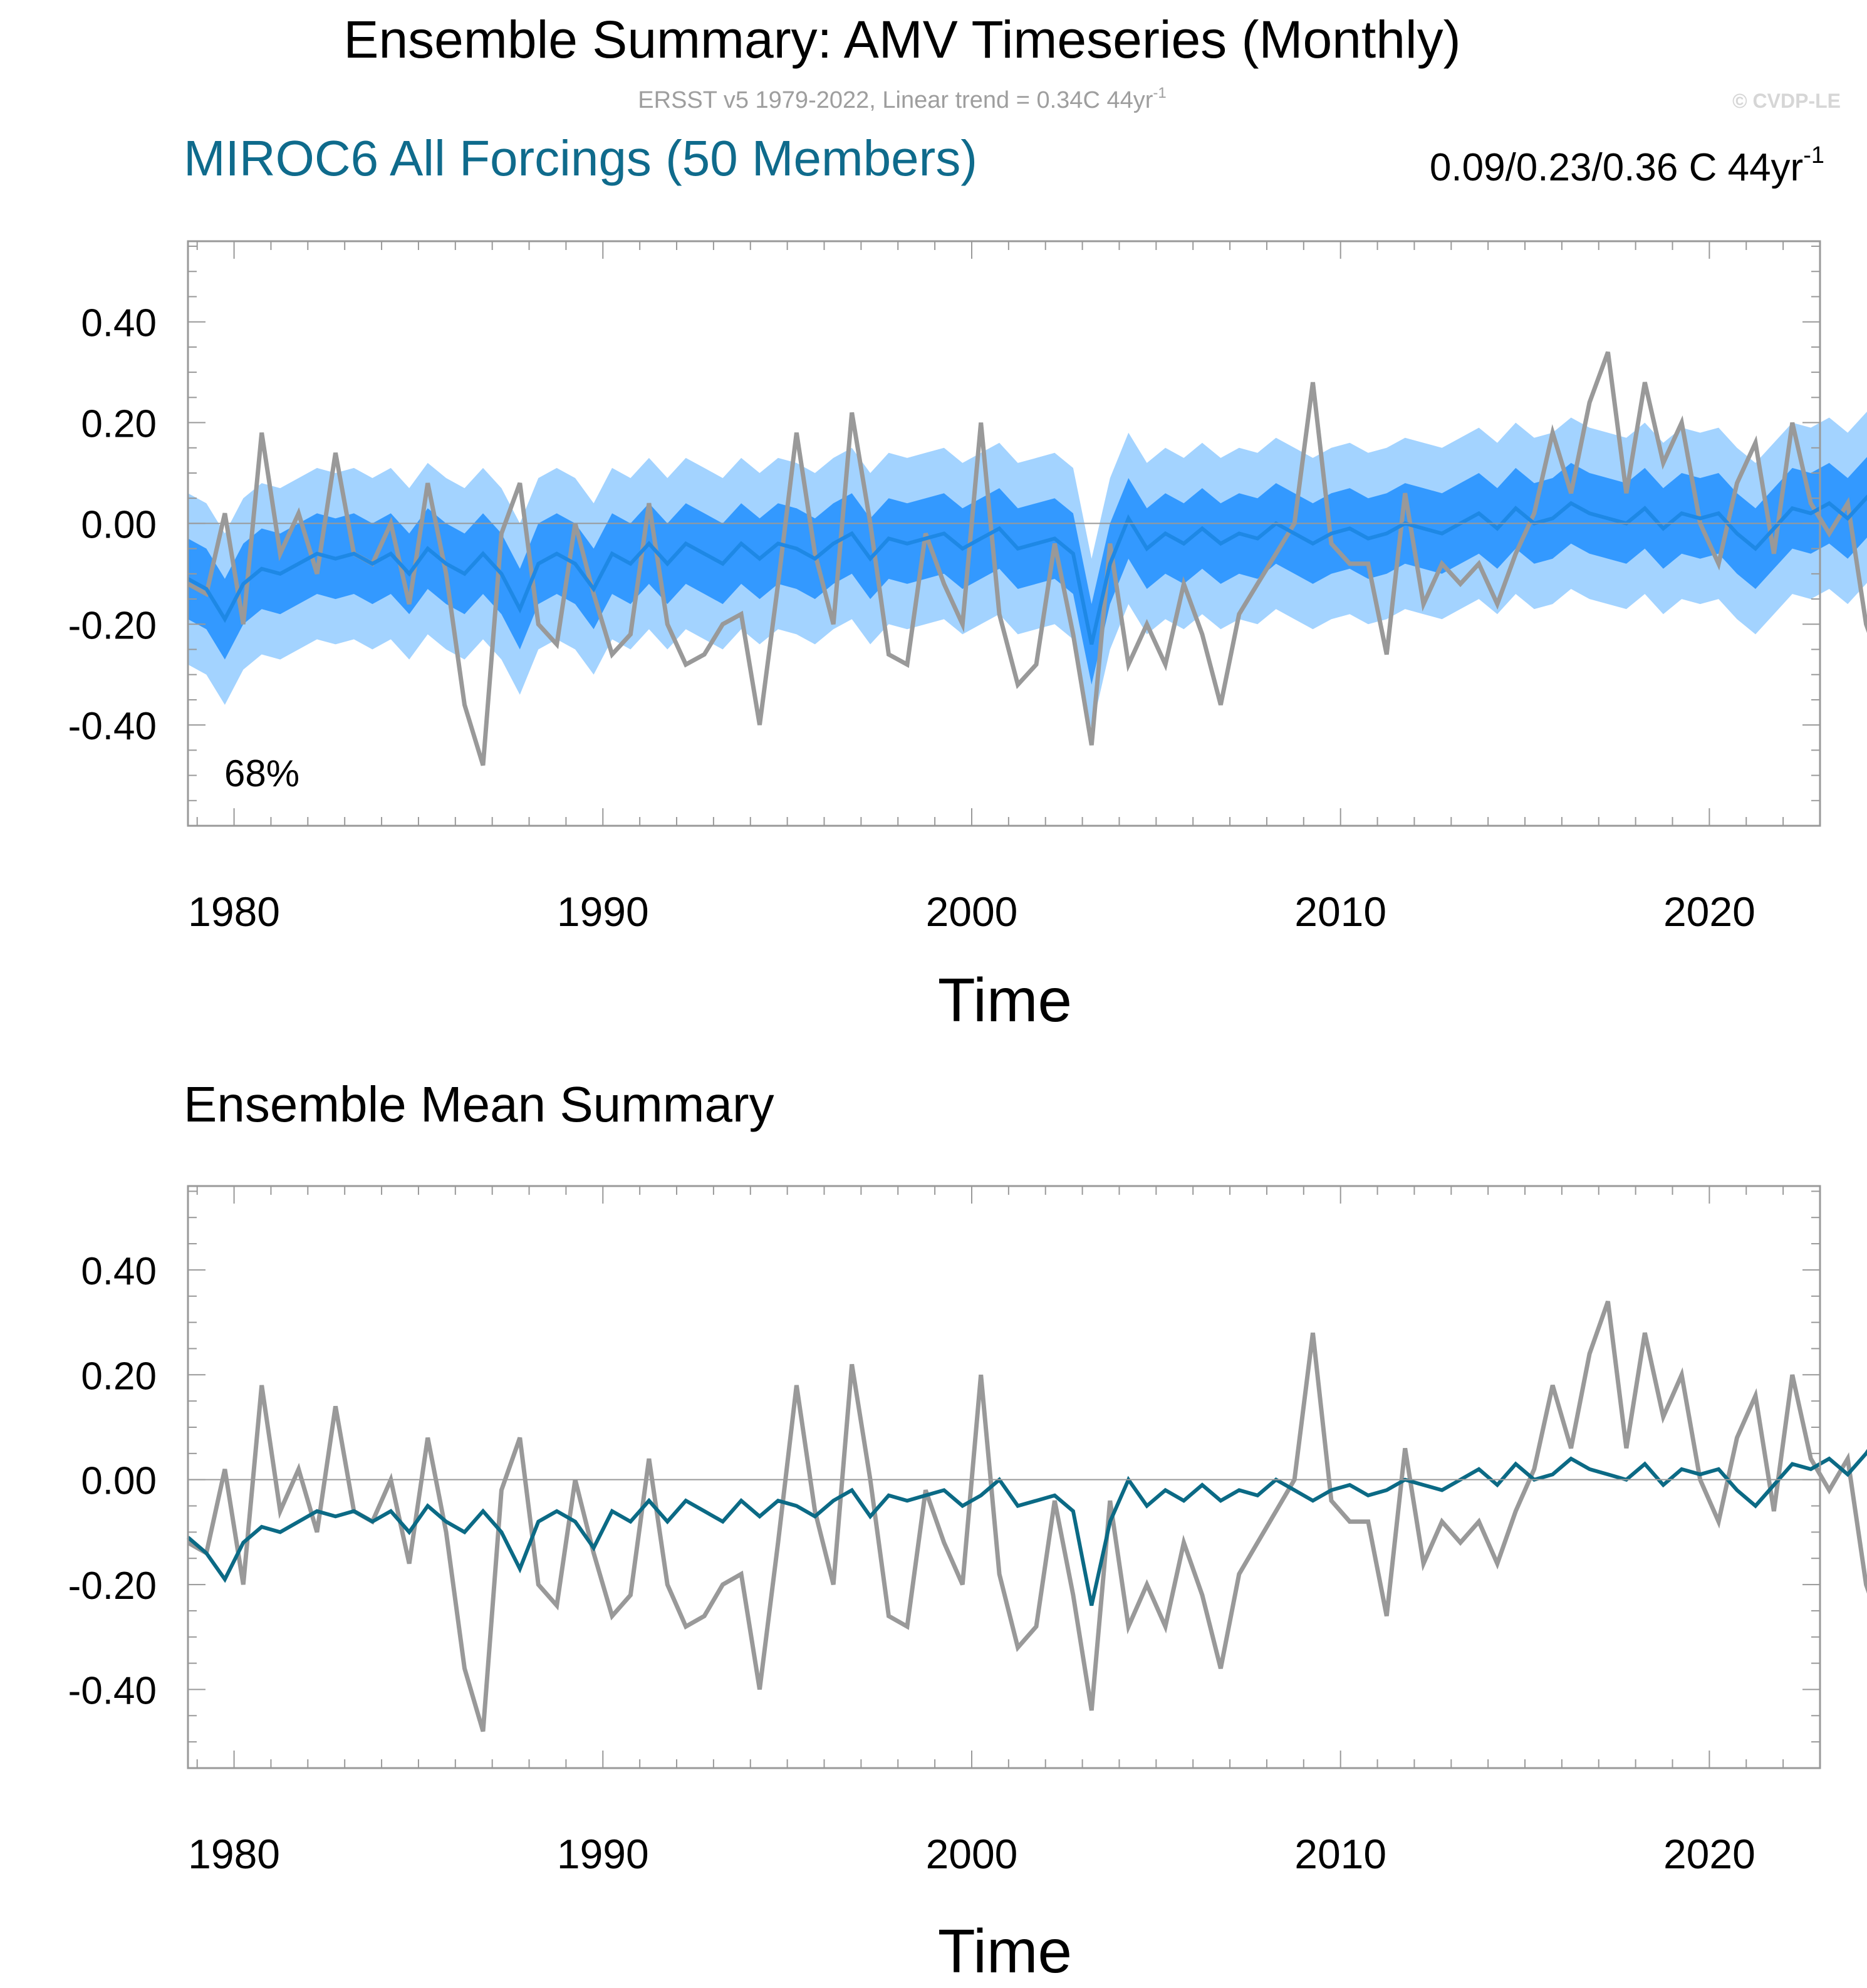 Image resolution: width=1867 pixels, height=1988 pixels. I want to click on copyright-label: © CVDP-LE, so click(1786, 101).